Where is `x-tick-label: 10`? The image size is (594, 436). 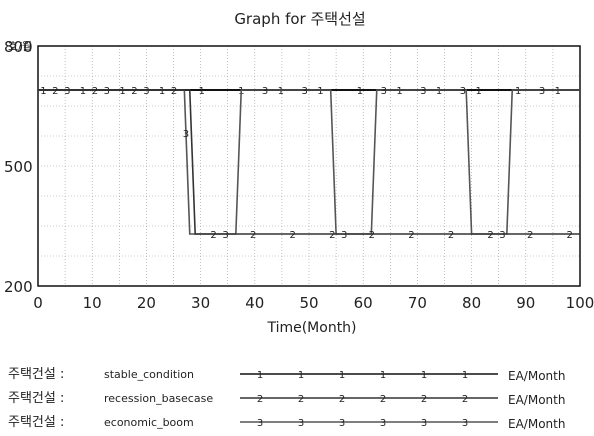 x-tick-label: 10 is located at coordinates (92, 303).